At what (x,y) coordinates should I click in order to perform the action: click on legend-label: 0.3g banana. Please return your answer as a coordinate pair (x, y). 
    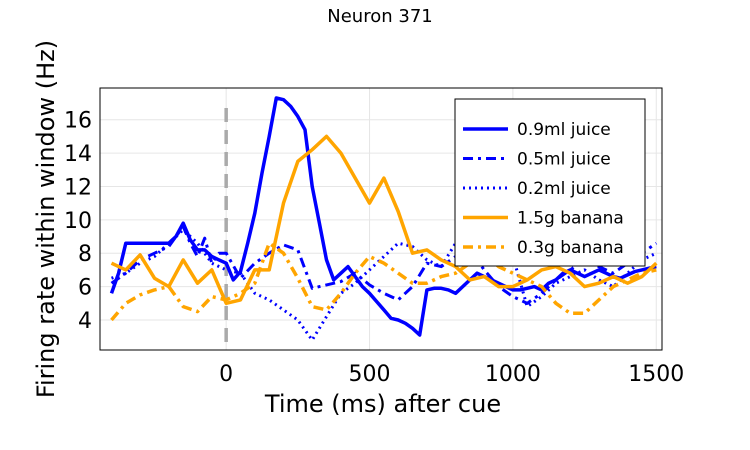
    Looking at the image, I should click on (570, 248).